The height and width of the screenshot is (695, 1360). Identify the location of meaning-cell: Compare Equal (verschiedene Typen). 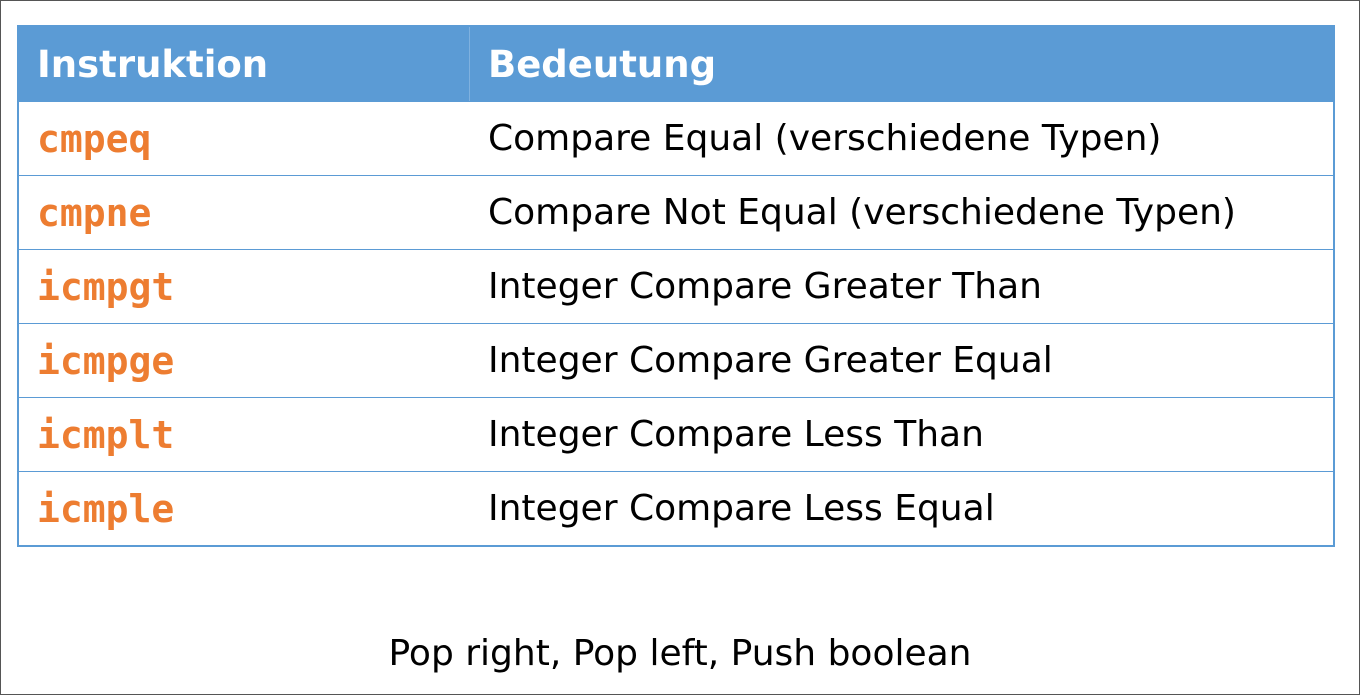
(825, 138).